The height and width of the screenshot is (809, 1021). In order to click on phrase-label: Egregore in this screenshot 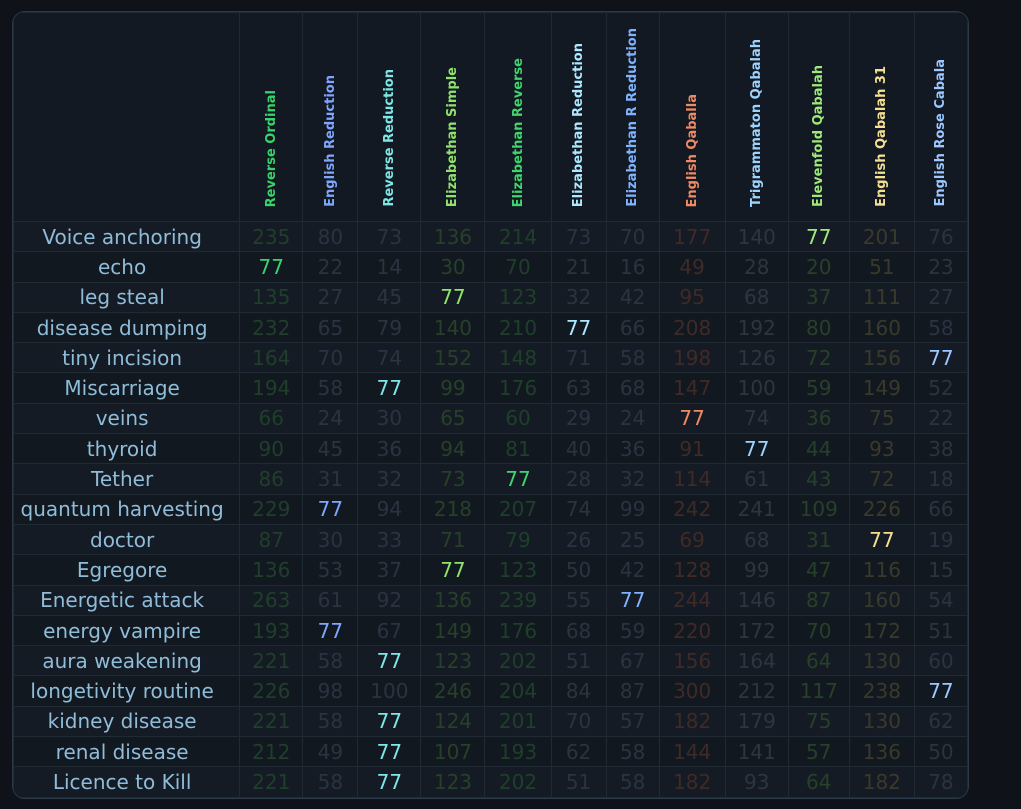, I will do `click(127, 570)`.